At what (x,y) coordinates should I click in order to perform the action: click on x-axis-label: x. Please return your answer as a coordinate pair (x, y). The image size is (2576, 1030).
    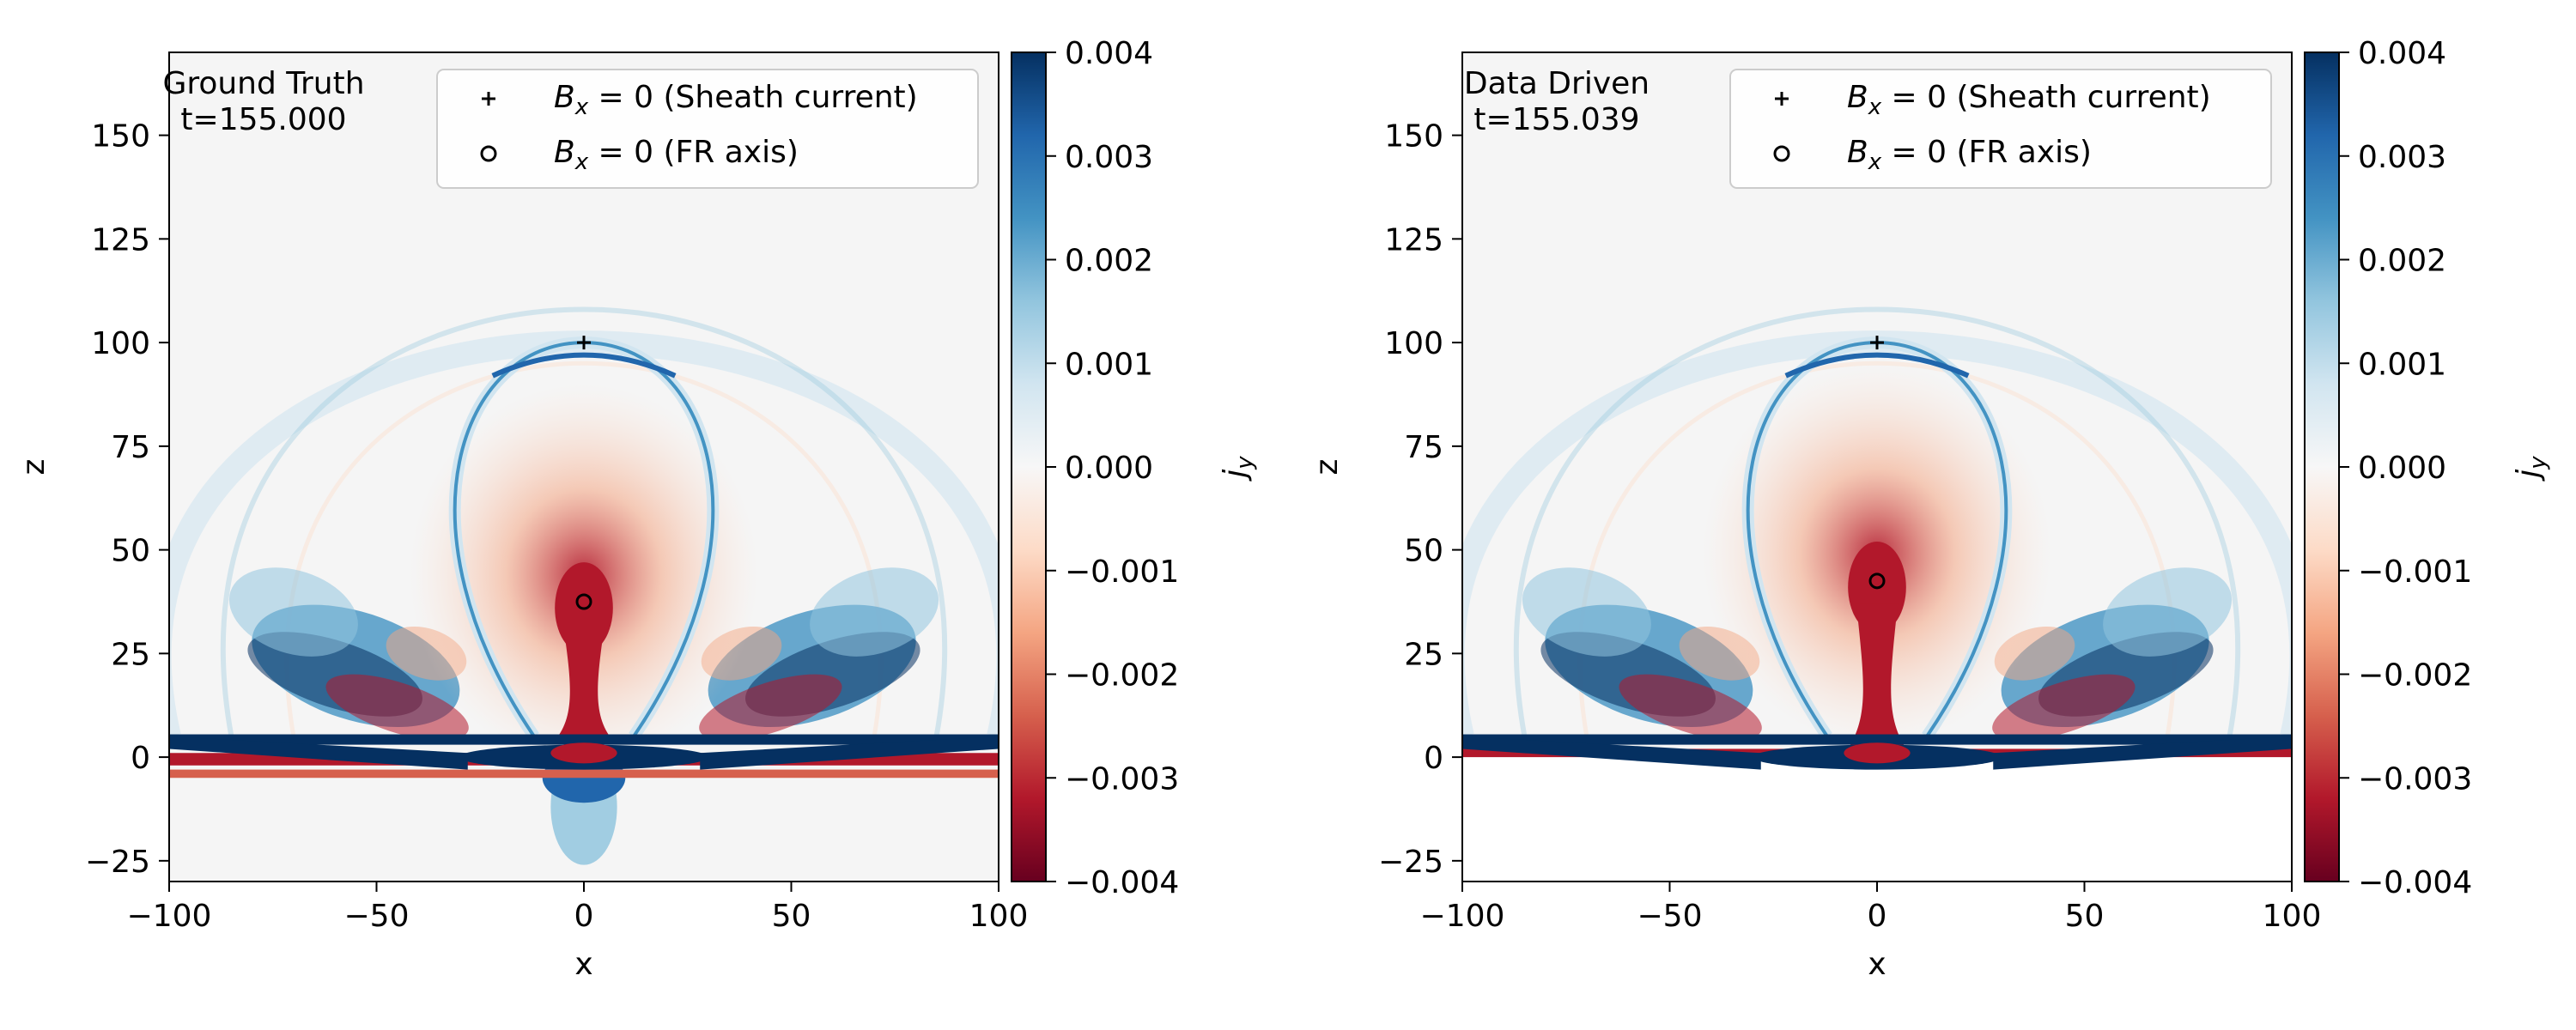
    Looking at the image, I should click on (1877, 964).